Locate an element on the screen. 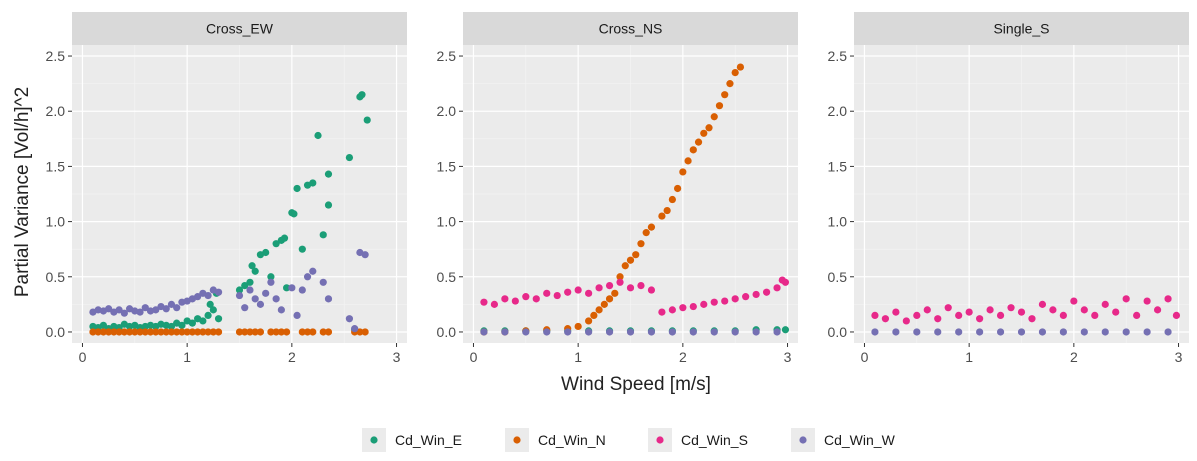 The height and width of the screenshot is (461, 1197). panel-strip-title: Single_S is located at coordinates (1021, 29).